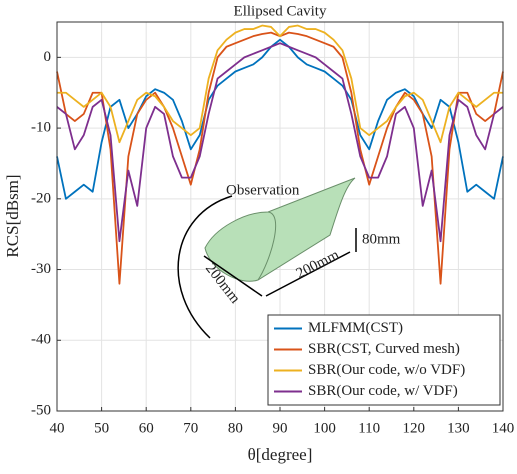  I want to click on y-axis-label: RCS[dBsm], so click(12, 215).